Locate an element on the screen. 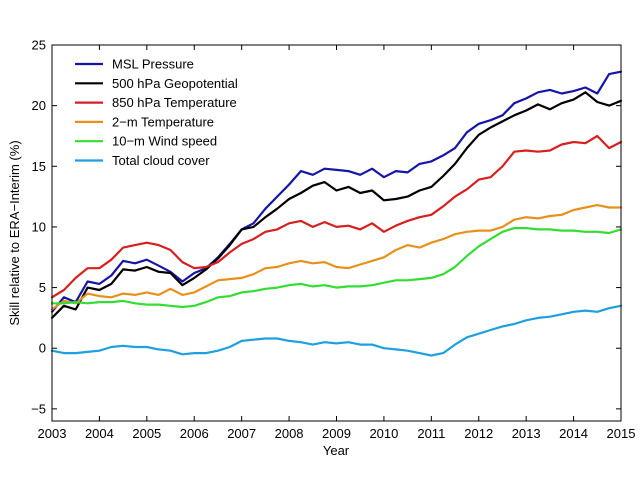 Image resolution: width=640 pixels, height=480 pixels. x-tick-label: 2010 is located at coordinates (383, 433).